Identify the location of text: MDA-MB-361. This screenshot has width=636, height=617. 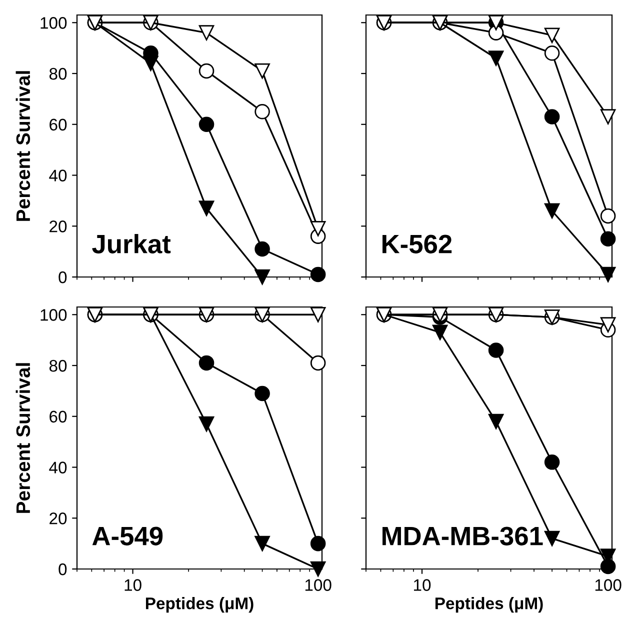
(462, 536).